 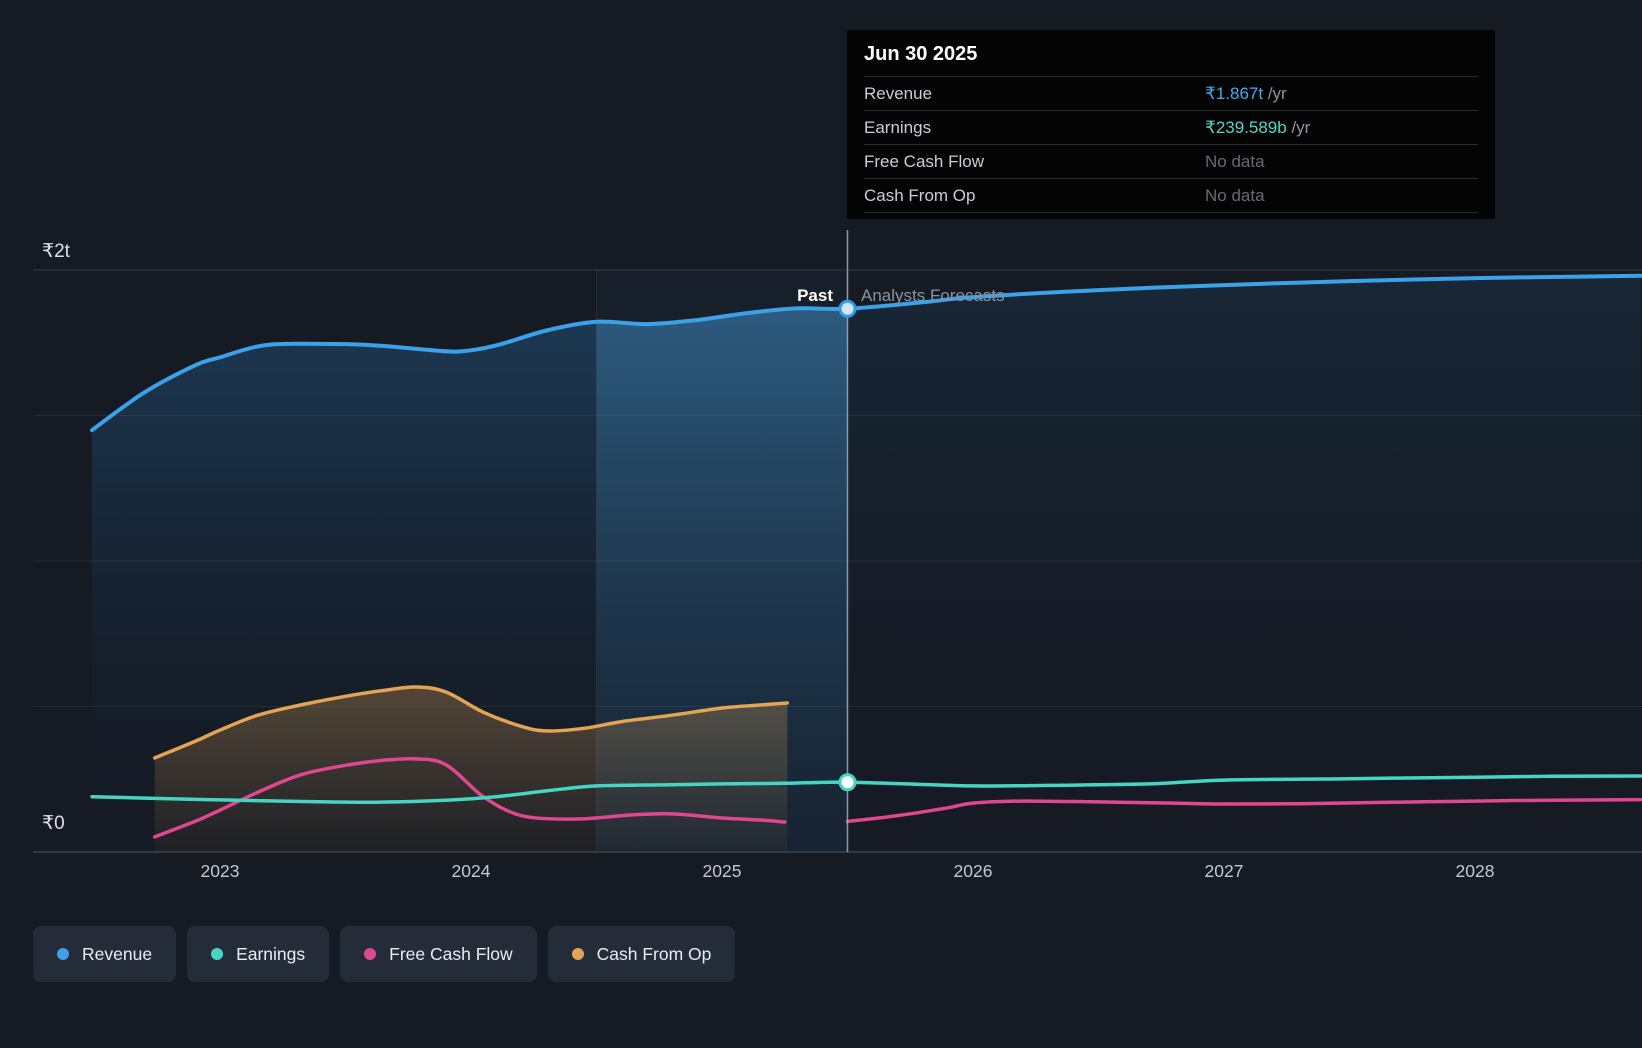 What do you see at coordinates (722, 871) in the screenshot?
I see `x-tick-2025: 2025` at bounding box center [722, 871].